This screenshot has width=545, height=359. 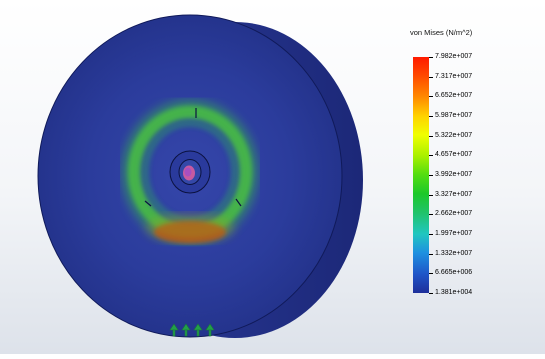 What do you see at coordinates (454, 96) in the screenshot?
I see `legend-tick-label: 6.652e+007` at bounding box center [454, 96].